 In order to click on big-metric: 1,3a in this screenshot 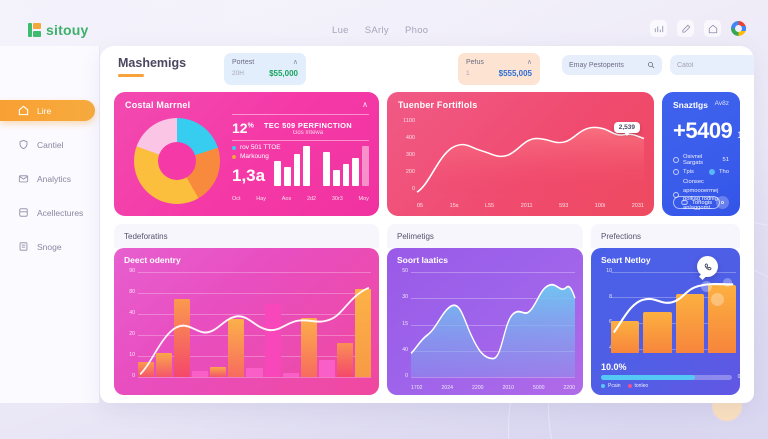, I will do `click(249, 175)`.